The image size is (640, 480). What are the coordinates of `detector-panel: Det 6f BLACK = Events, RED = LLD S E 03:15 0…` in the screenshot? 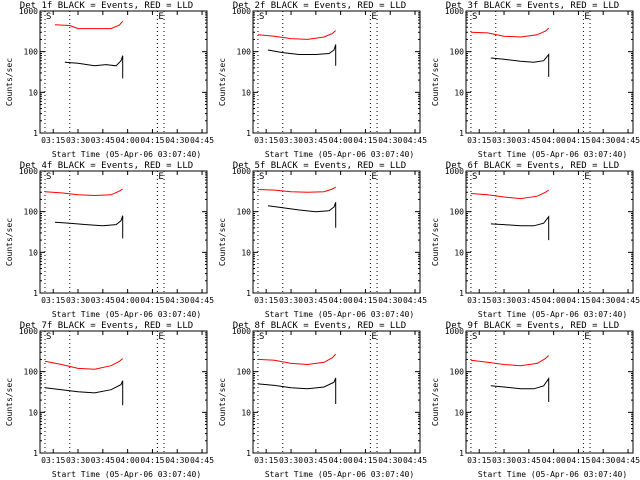 It's located at (533, 240).